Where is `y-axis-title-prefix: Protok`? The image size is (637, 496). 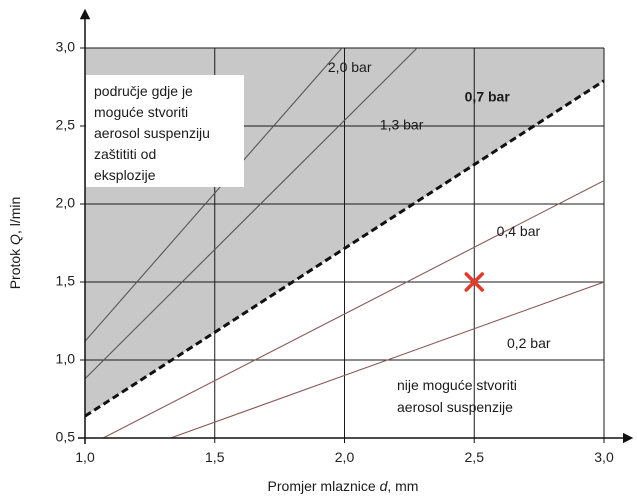
y-axis-title-prefix: Protok is located at coordinates (15, 267).